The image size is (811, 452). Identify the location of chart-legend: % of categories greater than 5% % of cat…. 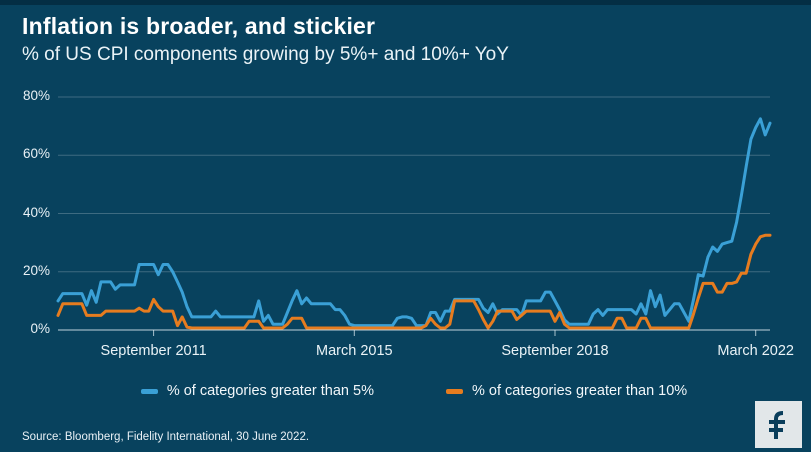
(414, 391).